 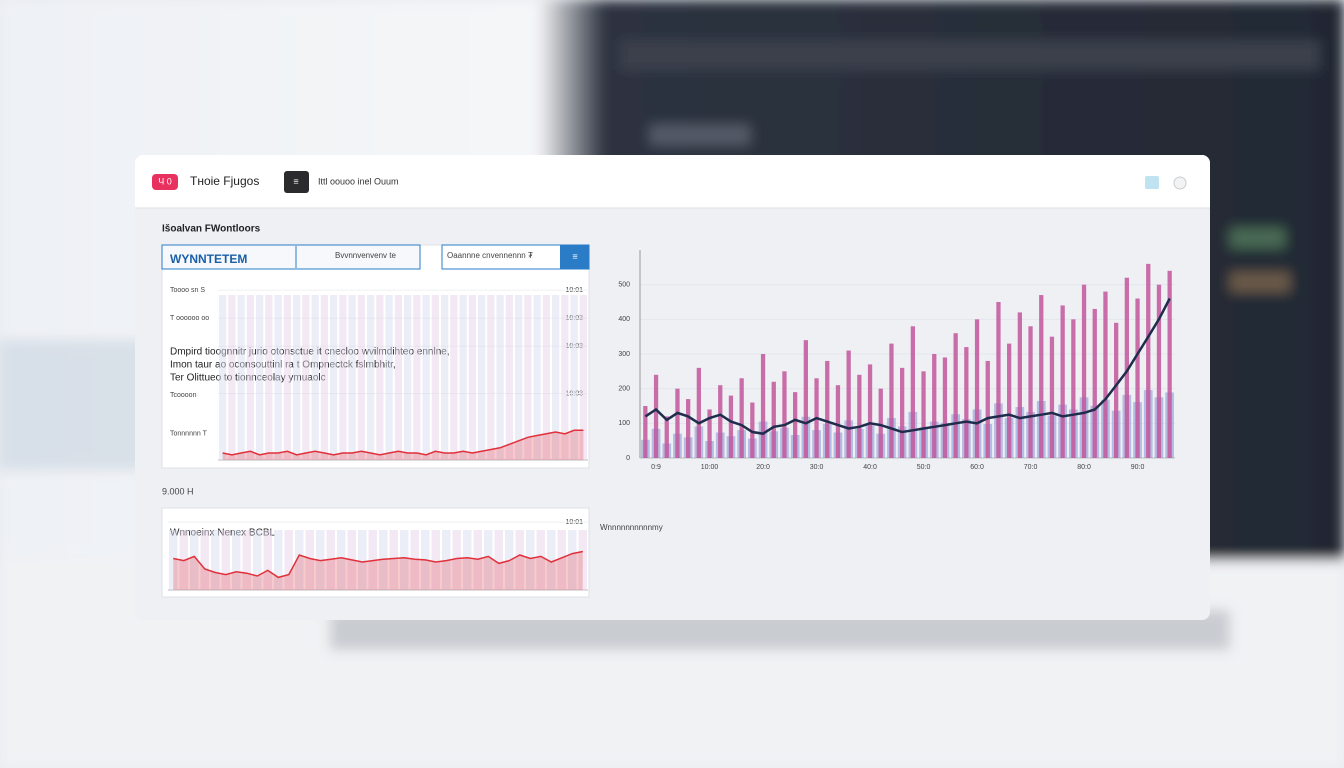 What do you see at coordinates (1084, 467) in the screenshot?
I see `x-tick-label: 80:0` at bounding box center [1084, 467].